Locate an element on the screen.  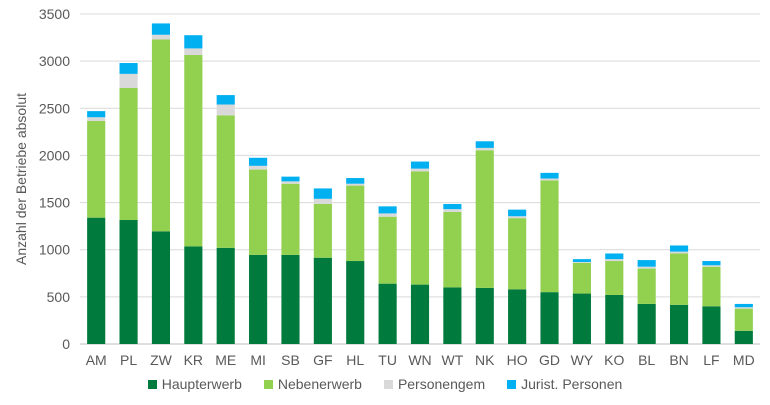
y-tick-label: 2000 is located at coordinates (54, 155).